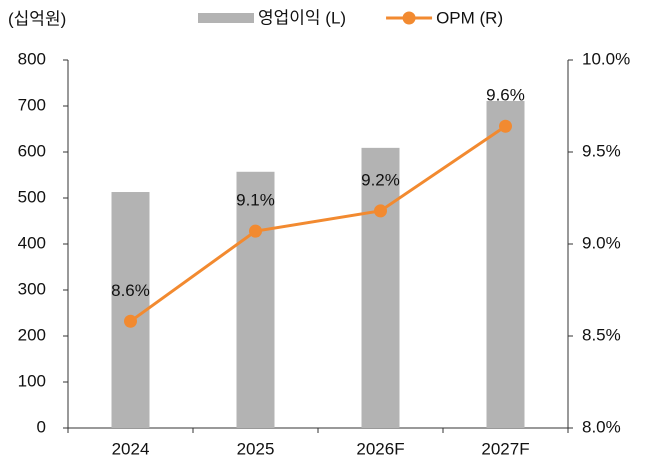  Describe the element at coordinates (606, 58) in the screenshot. I see `y2-tick-label: 10.0%` at that location.